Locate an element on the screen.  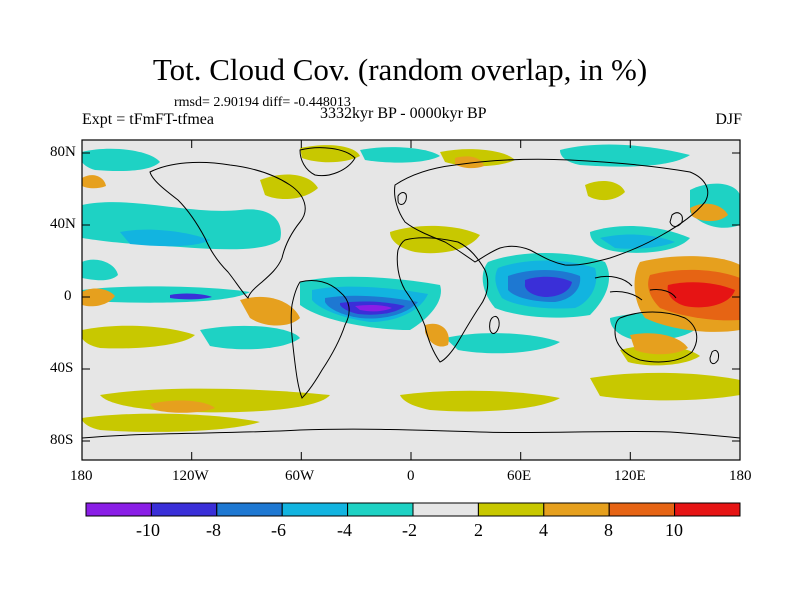
coastline-south-america is located at coordinates (320, 339).